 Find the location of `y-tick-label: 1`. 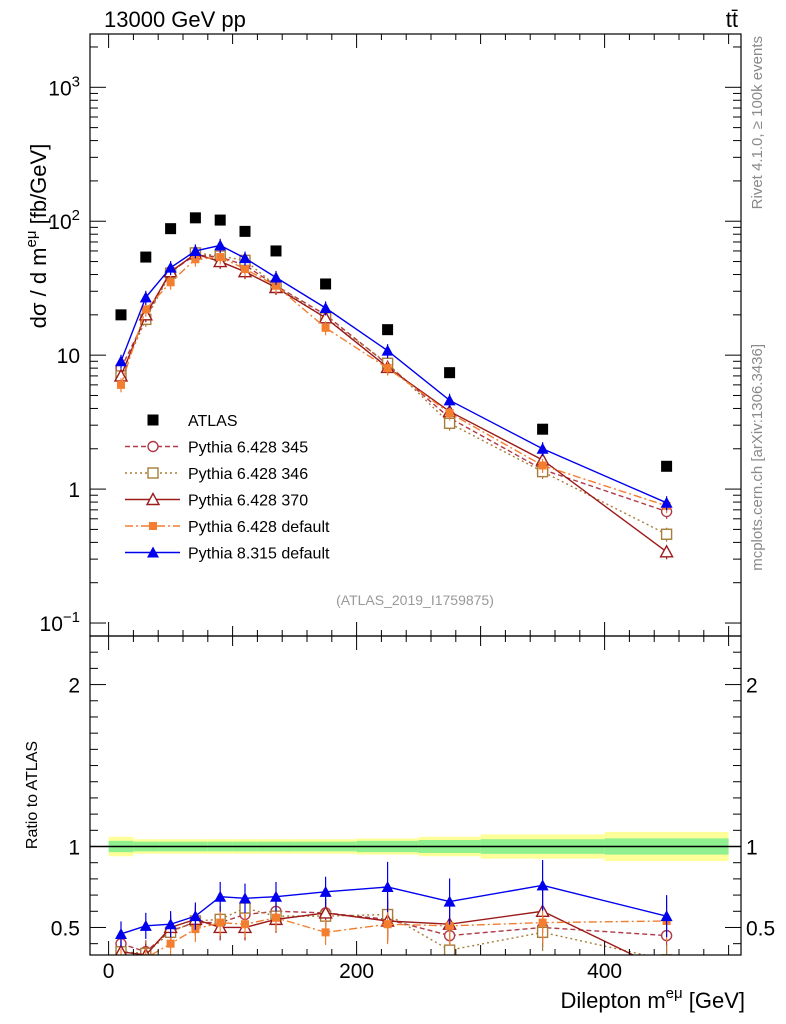

y-tick-label: 1 is located at coordinates (74, 490).